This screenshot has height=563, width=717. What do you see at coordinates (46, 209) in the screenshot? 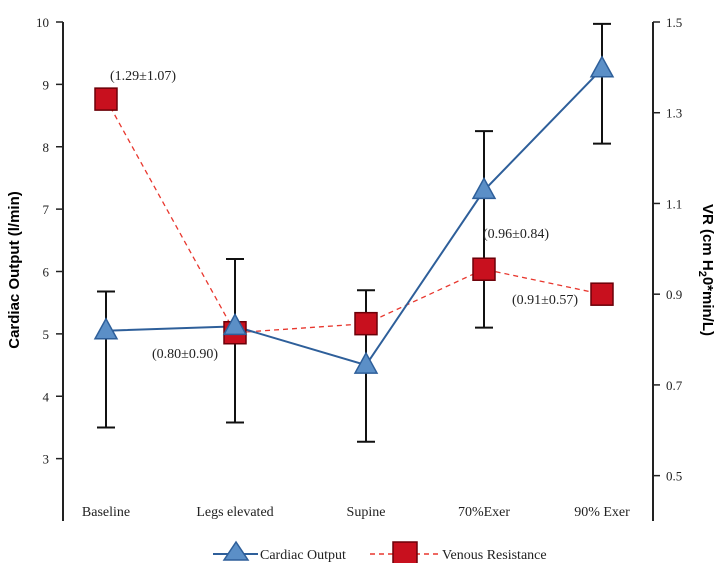
I see `left-tick-label: 7` at bounding box center [46, 209].